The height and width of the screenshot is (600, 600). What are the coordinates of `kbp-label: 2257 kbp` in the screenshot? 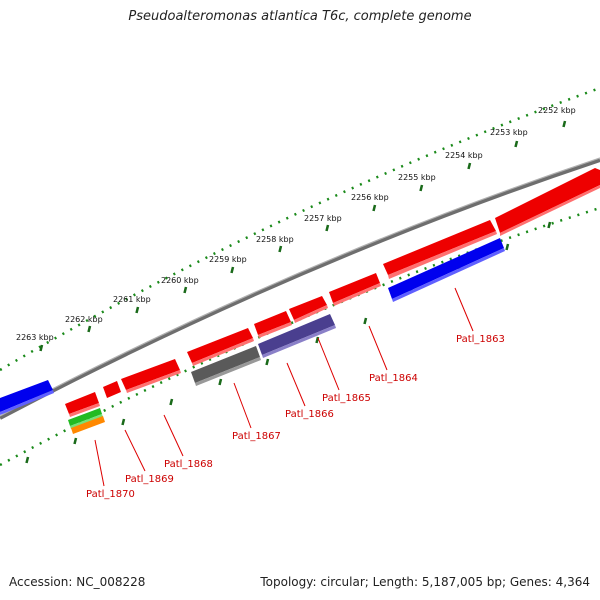 It's located at (323, 218).